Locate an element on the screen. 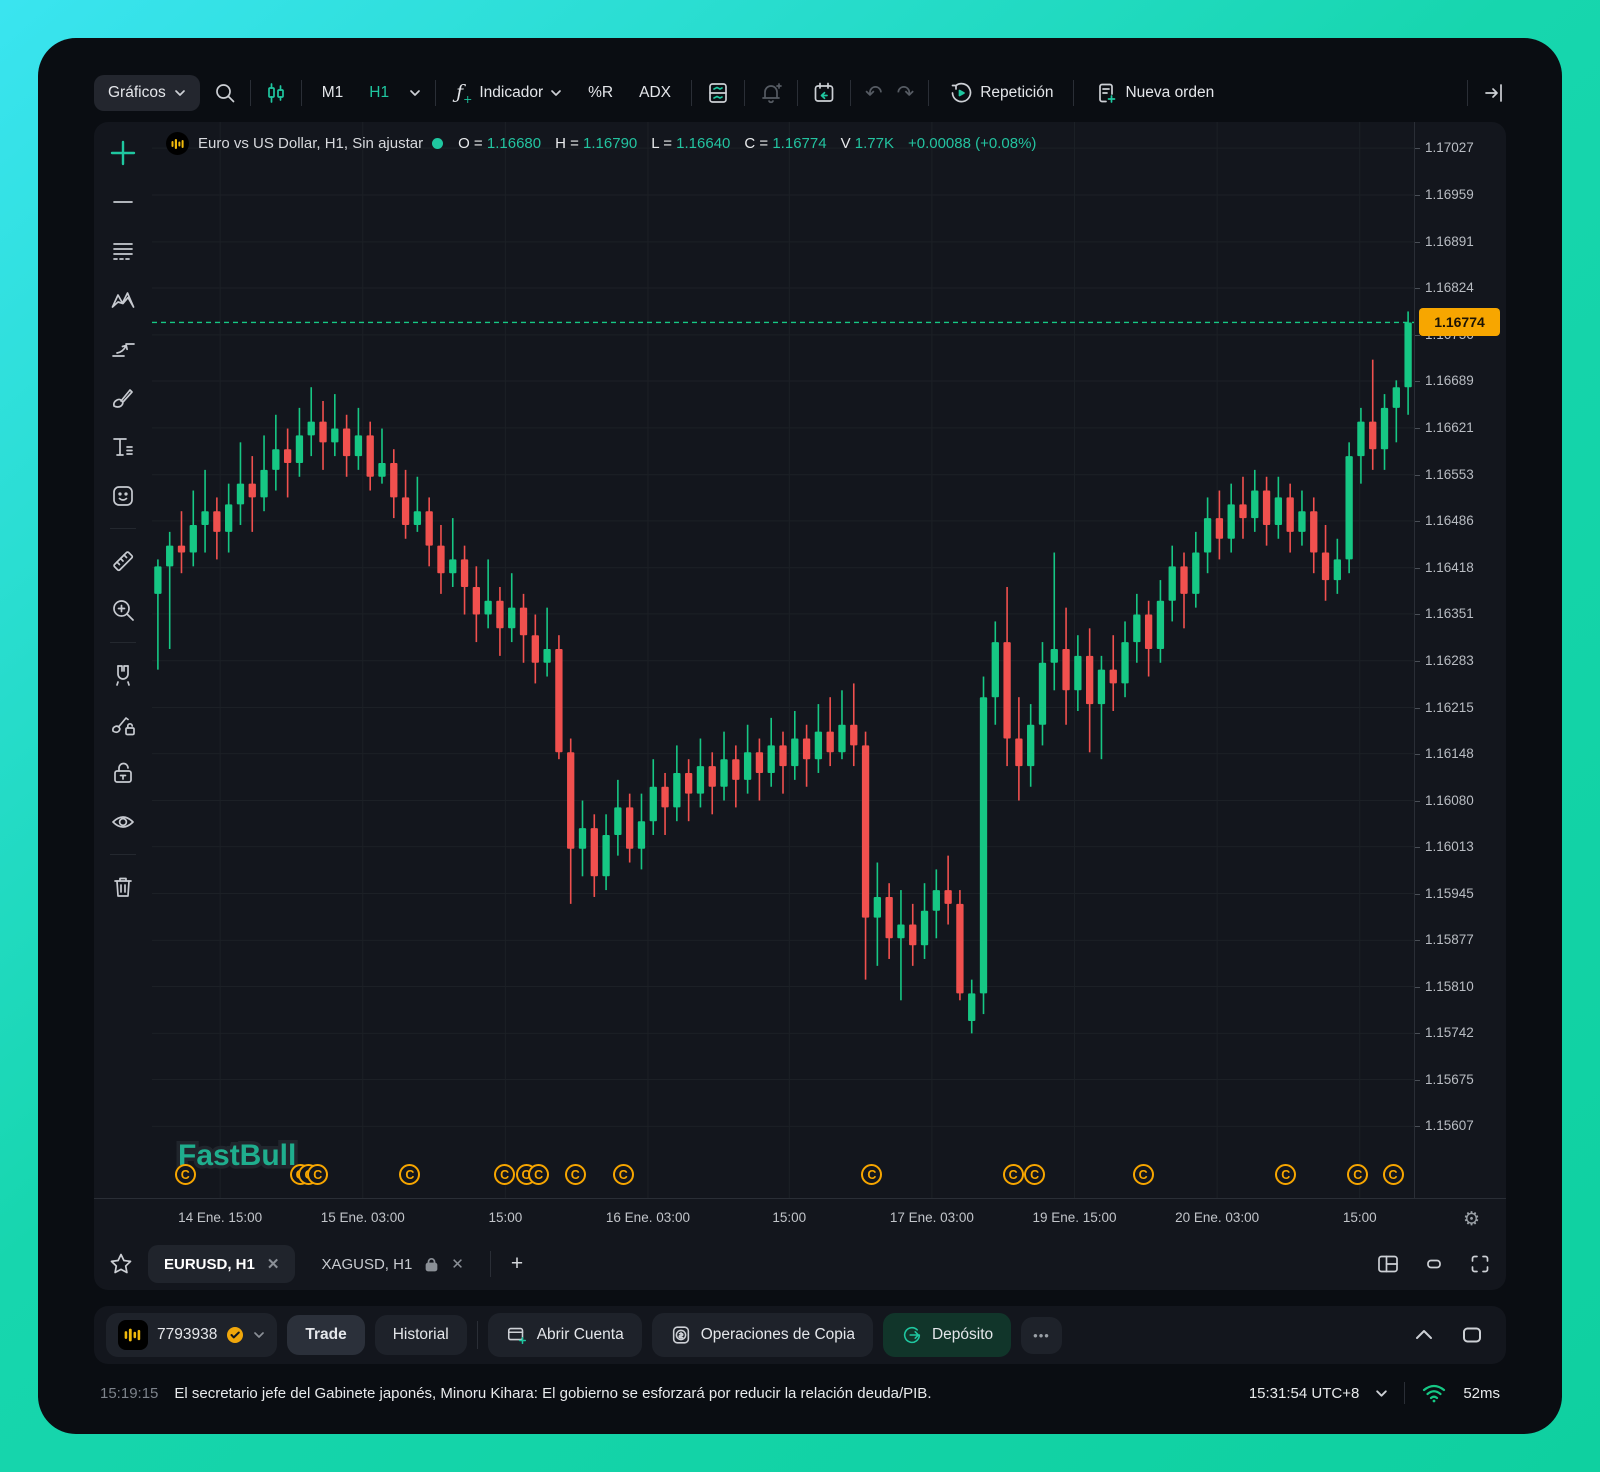 The width and height of the screenshot is (1600, 1472). economic-calendar-icon is located at coordinates (824, 93).